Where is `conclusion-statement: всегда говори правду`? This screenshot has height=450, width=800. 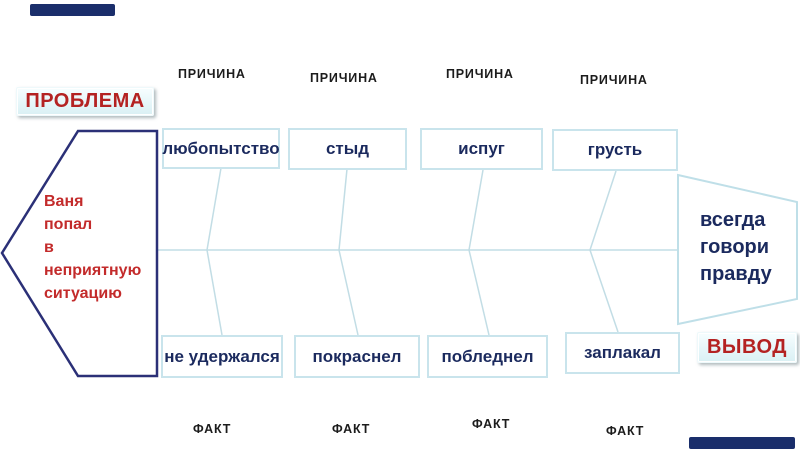
conclusion-statement: всегда говори правду is located at coordinates (748, 247).